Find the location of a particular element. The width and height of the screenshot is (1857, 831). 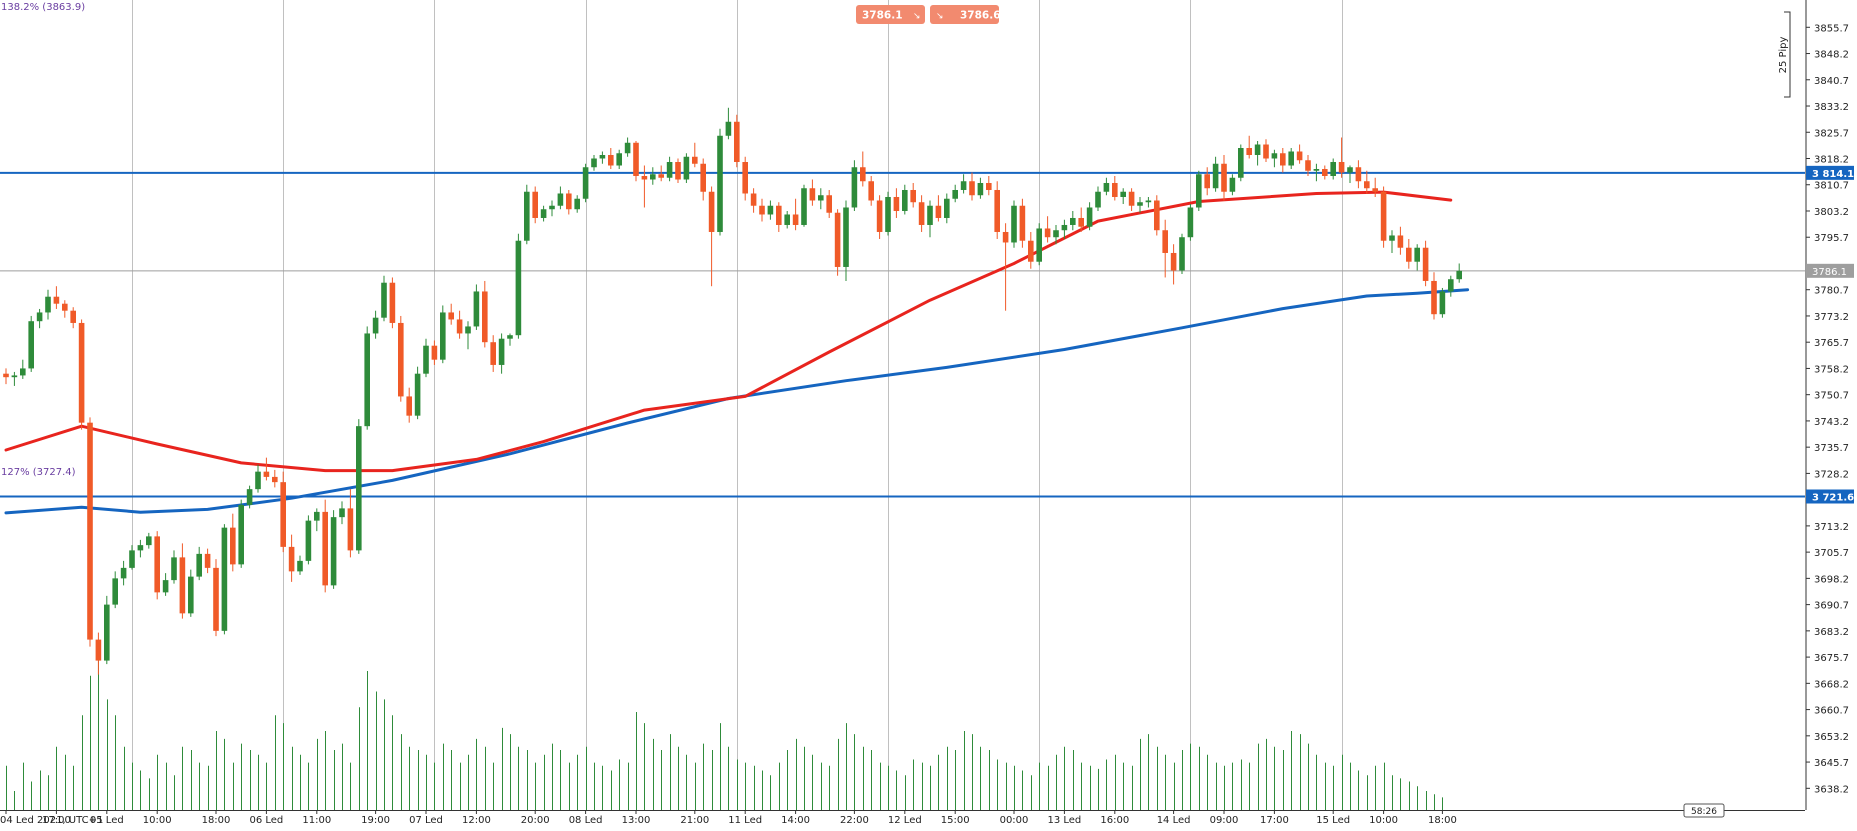

x-tick-label: 21:00 is located at coordinates (694, 820).